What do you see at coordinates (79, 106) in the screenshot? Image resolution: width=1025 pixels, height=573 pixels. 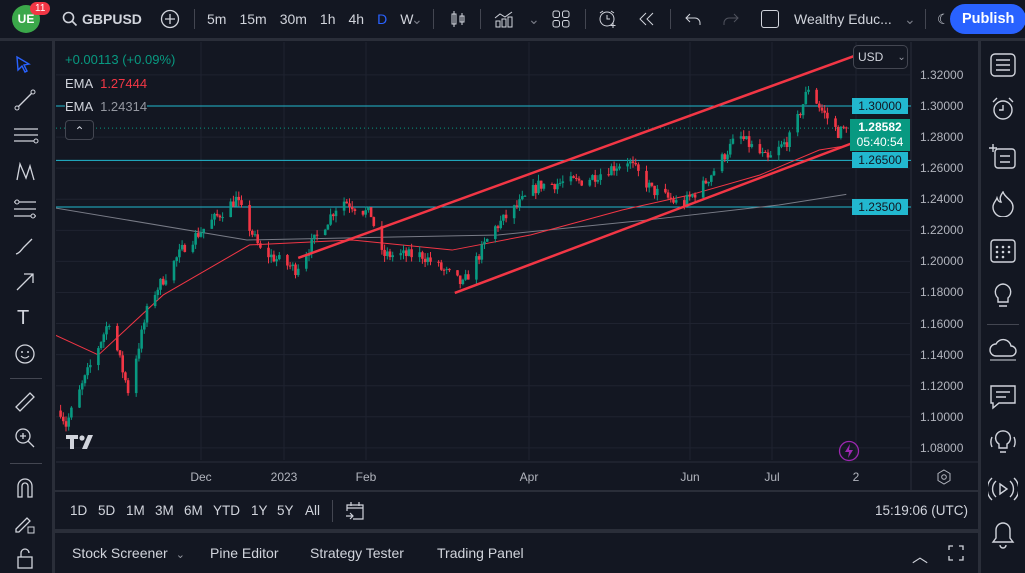 I see `ema-label: EMA` at bounding box center [79, 106].